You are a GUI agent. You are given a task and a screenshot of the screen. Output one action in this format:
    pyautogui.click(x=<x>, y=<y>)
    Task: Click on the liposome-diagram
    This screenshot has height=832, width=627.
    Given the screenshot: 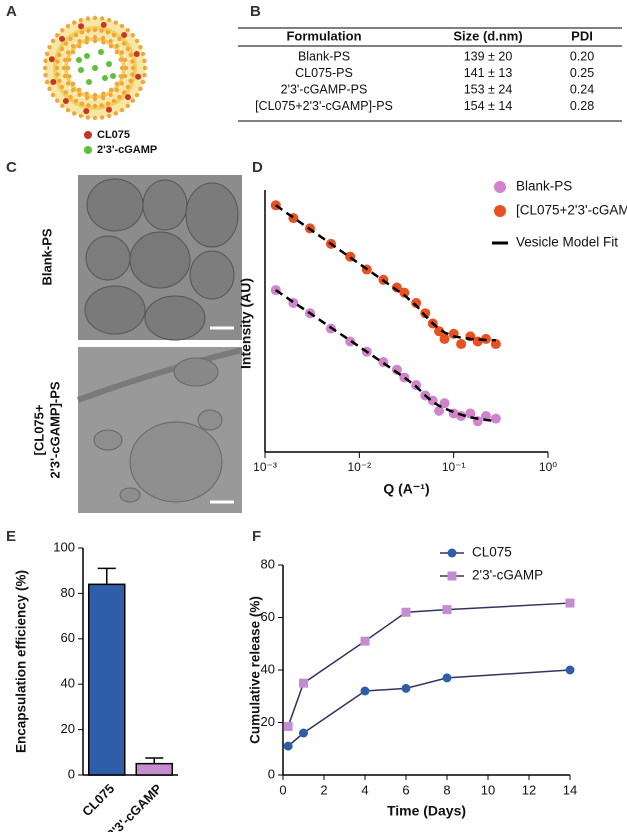 What is the action you would take?
    pyautogui.click(x=95, y=68)
    